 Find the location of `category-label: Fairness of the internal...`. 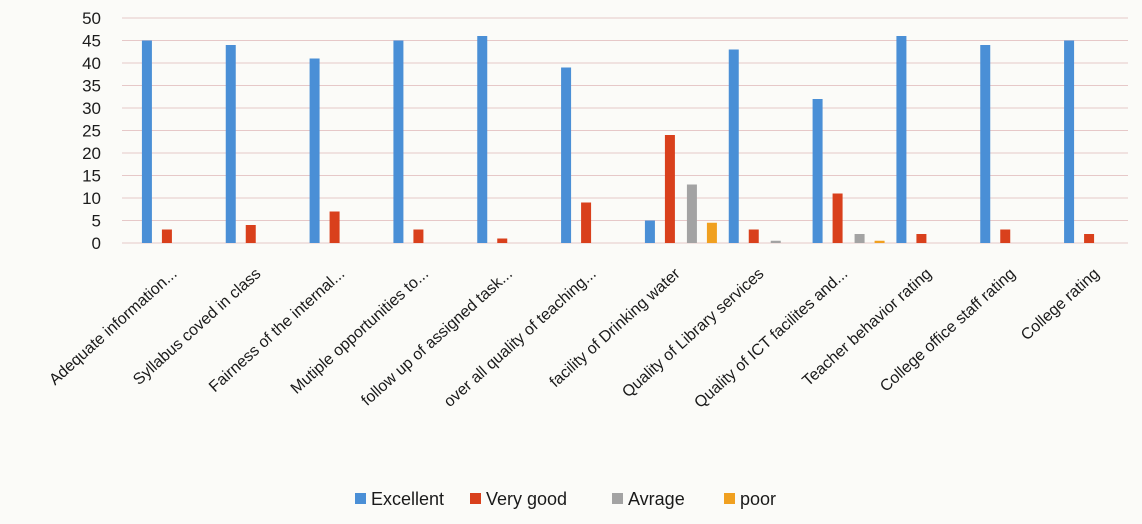

category-label: Fairness of the internal... is located at coordinates (277, 330).